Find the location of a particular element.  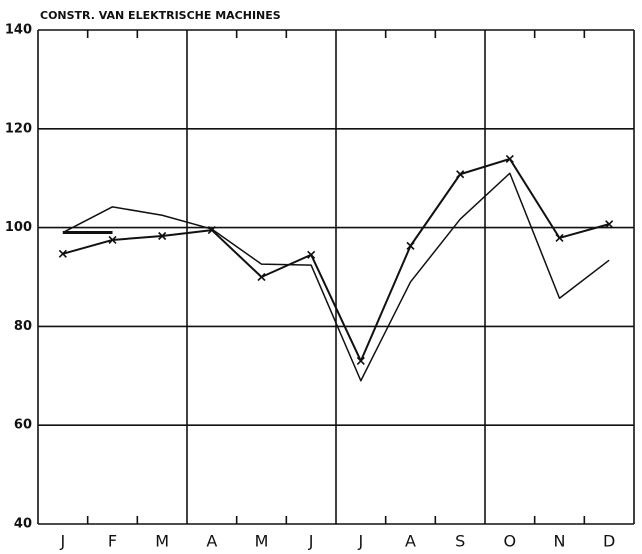

x-tick-label: F is located at coordinates (112, 541).